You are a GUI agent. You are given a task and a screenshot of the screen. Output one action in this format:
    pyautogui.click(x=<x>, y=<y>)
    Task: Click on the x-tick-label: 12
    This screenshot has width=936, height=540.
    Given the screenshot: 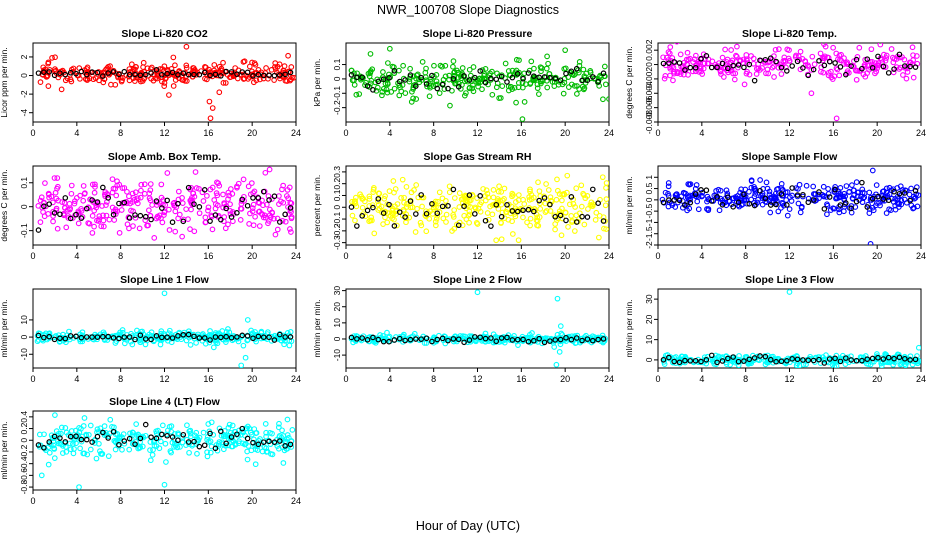 What is the action you would take?
    pyautogui.click(x=164, y=379)
    